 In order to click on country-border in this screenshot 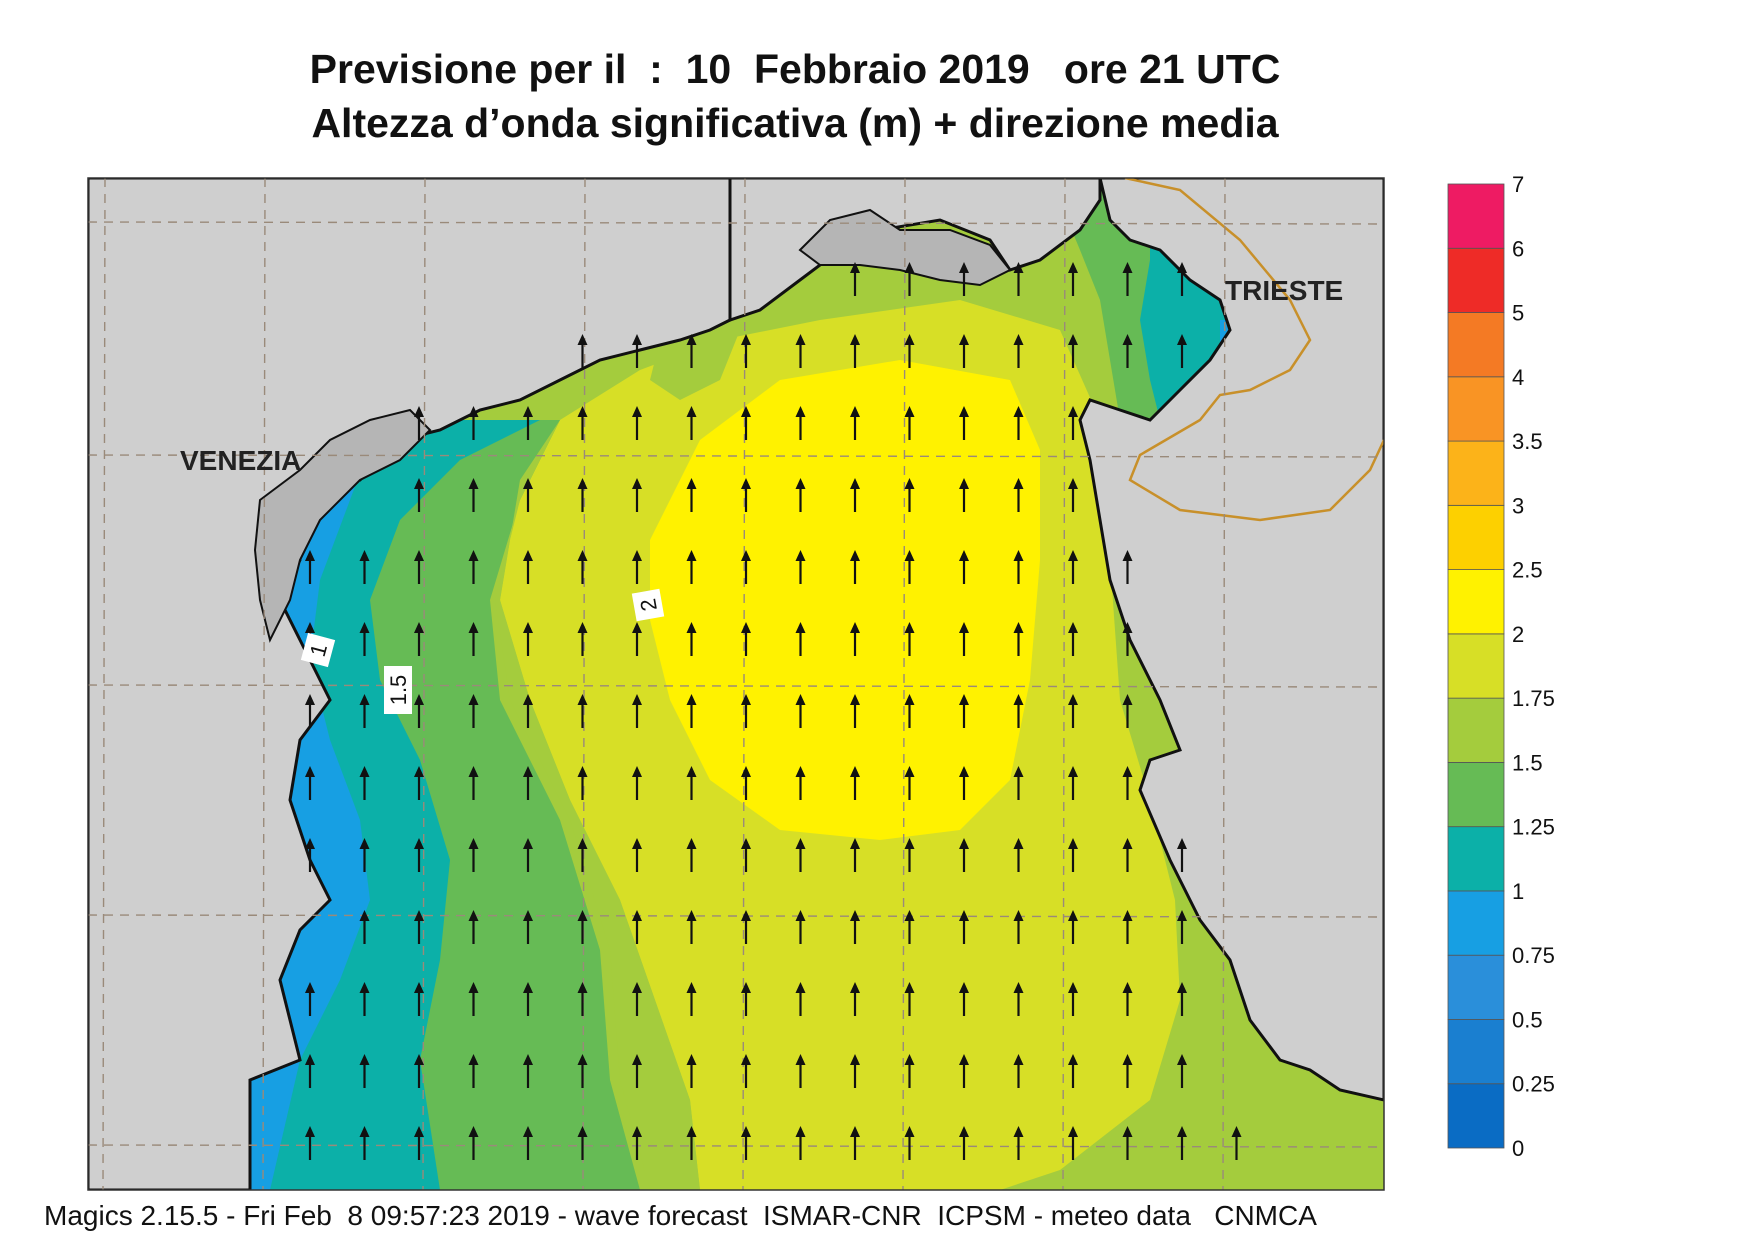, I will do `click(1254, 350)`.